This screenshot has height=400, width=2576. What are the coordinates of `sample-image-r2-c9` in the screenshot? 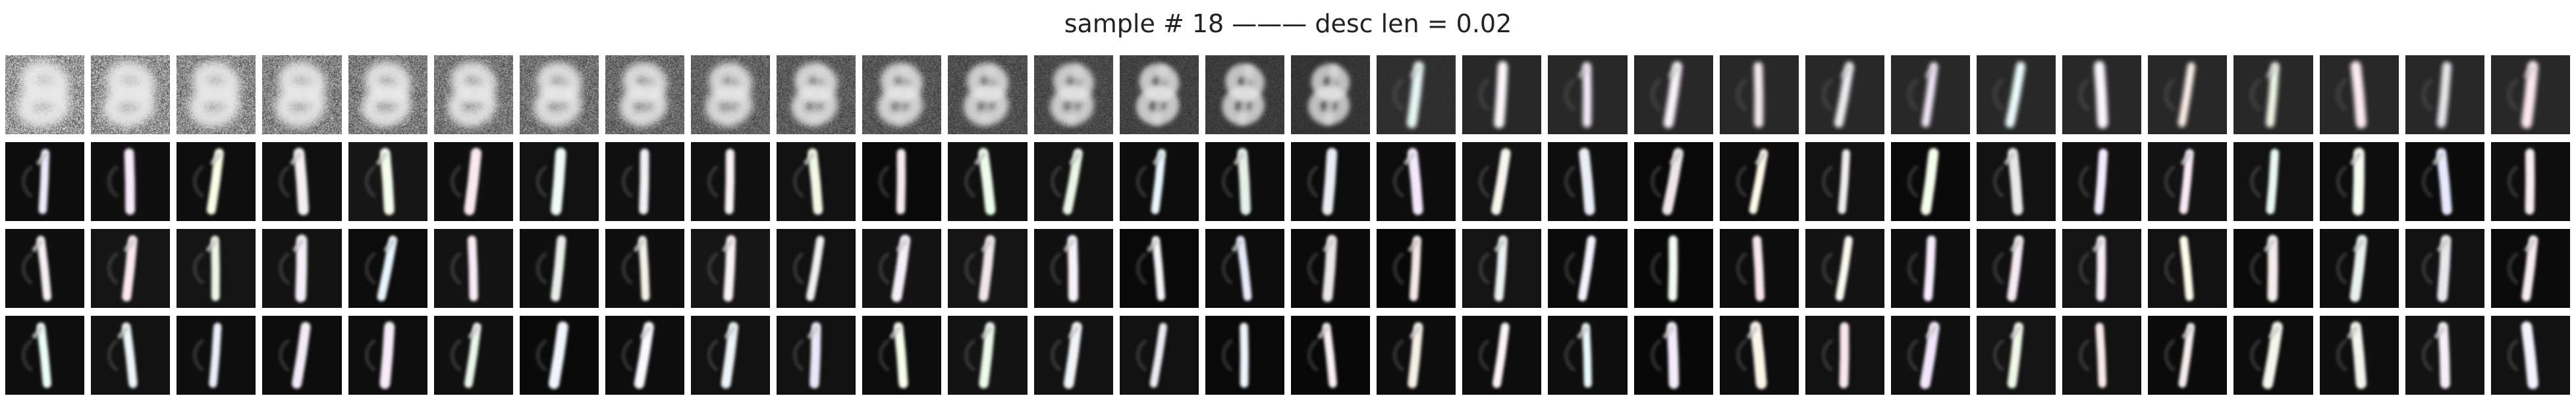 It's located at (731, 181).